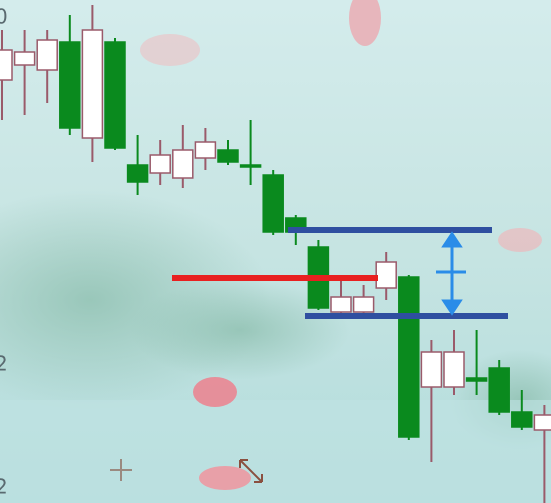 This screenshot has width=551, height=503. What do you see at coordinates (451, 273) in the screenshot?
I see `range-arrow` at bounding box center [451, 273].